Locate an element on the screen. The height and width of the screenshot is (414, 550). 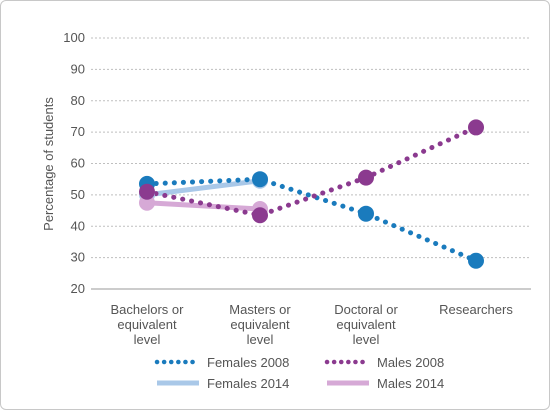
series-line-females-2008 is located at coordinates (311, 220).